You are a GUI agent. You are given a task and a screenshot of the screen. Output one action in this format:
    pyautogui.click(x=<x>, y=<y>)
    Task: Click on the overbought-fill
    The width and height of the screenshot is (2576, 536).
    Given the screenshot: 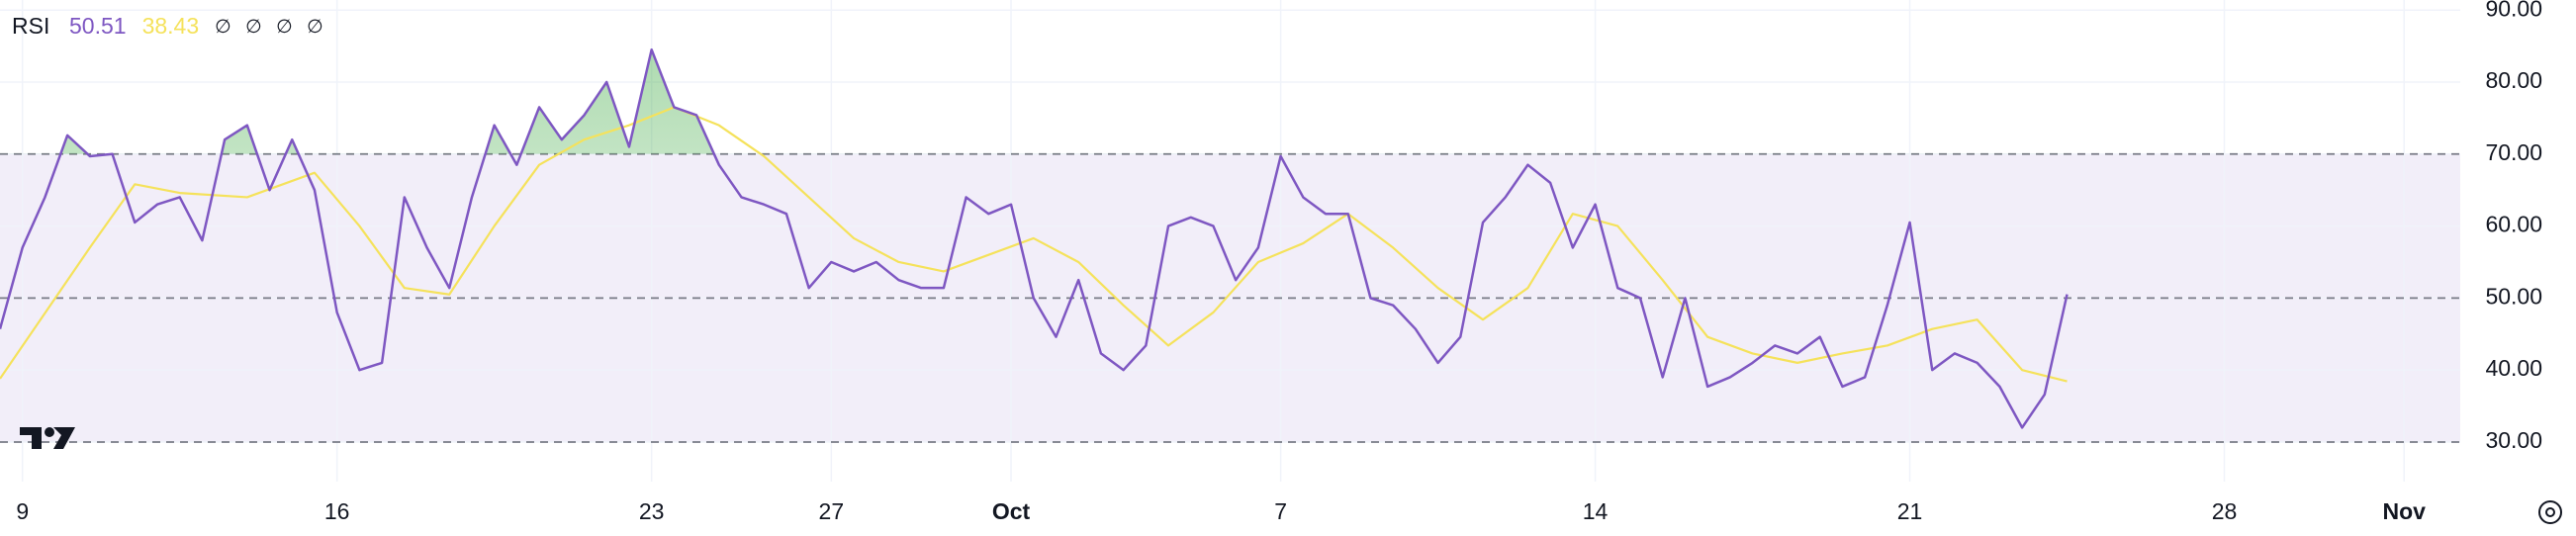 What is the action you would take?
    pyautogui.click(x=387, y=101)
    